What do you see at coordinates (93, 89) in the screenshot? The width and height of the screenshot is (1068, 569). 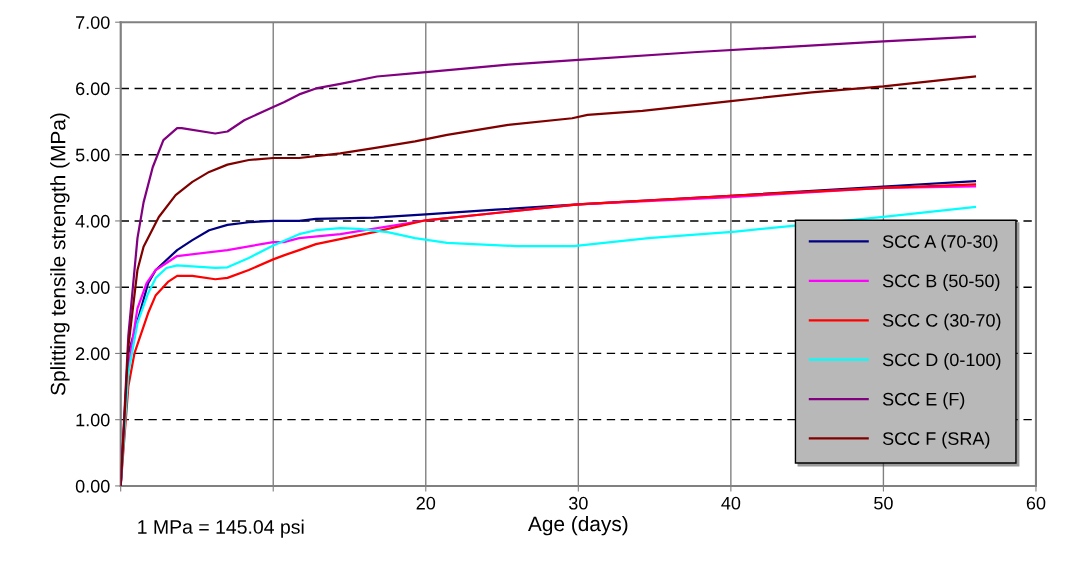 I see `y-tick-label: 6.00` at bounding box center [93, 89].